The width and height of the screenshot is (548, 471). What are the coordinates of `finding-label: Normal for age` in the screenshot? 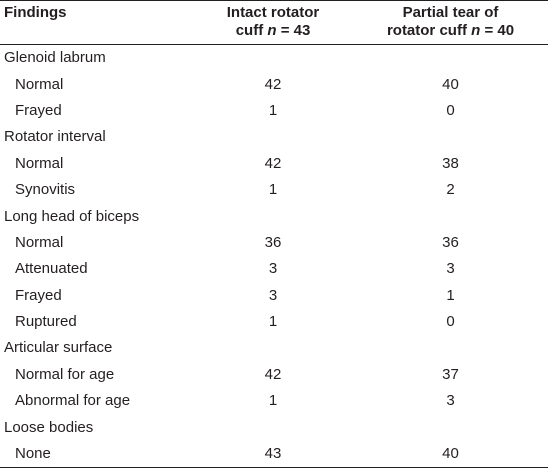 It's located at (65, 374).